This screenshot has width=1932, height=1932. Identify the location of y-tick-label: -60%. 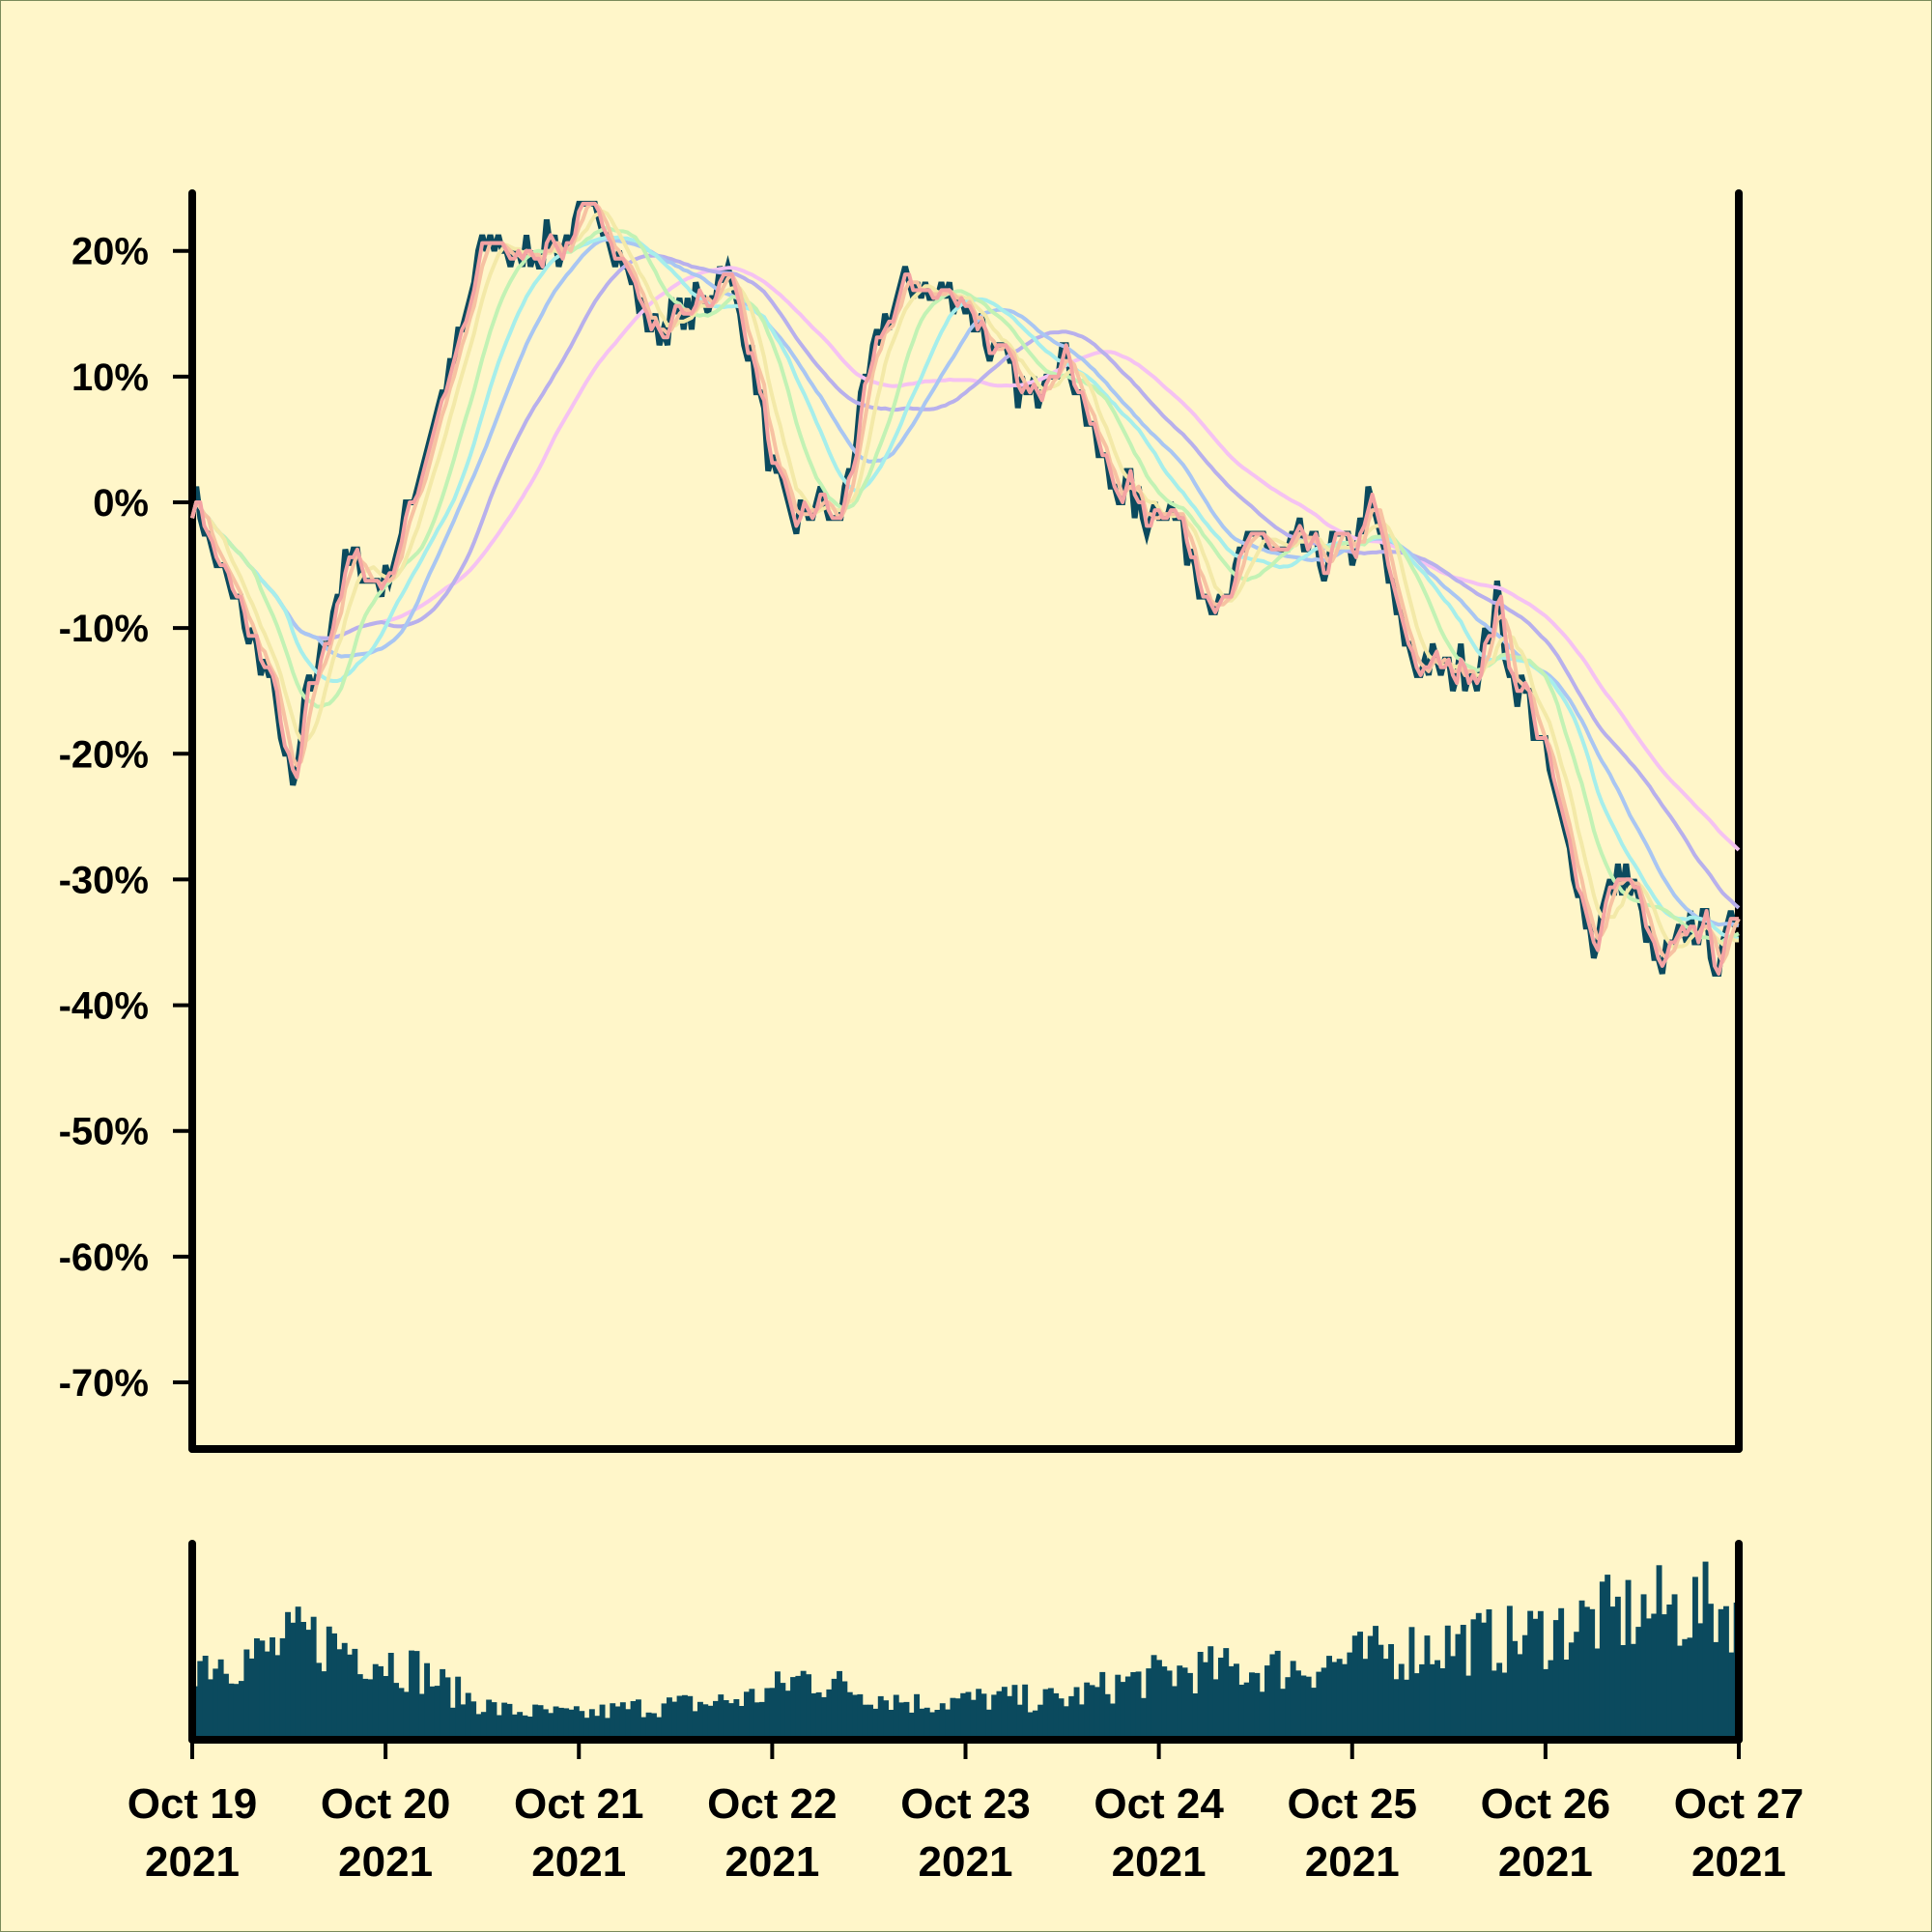
(104, 1257).